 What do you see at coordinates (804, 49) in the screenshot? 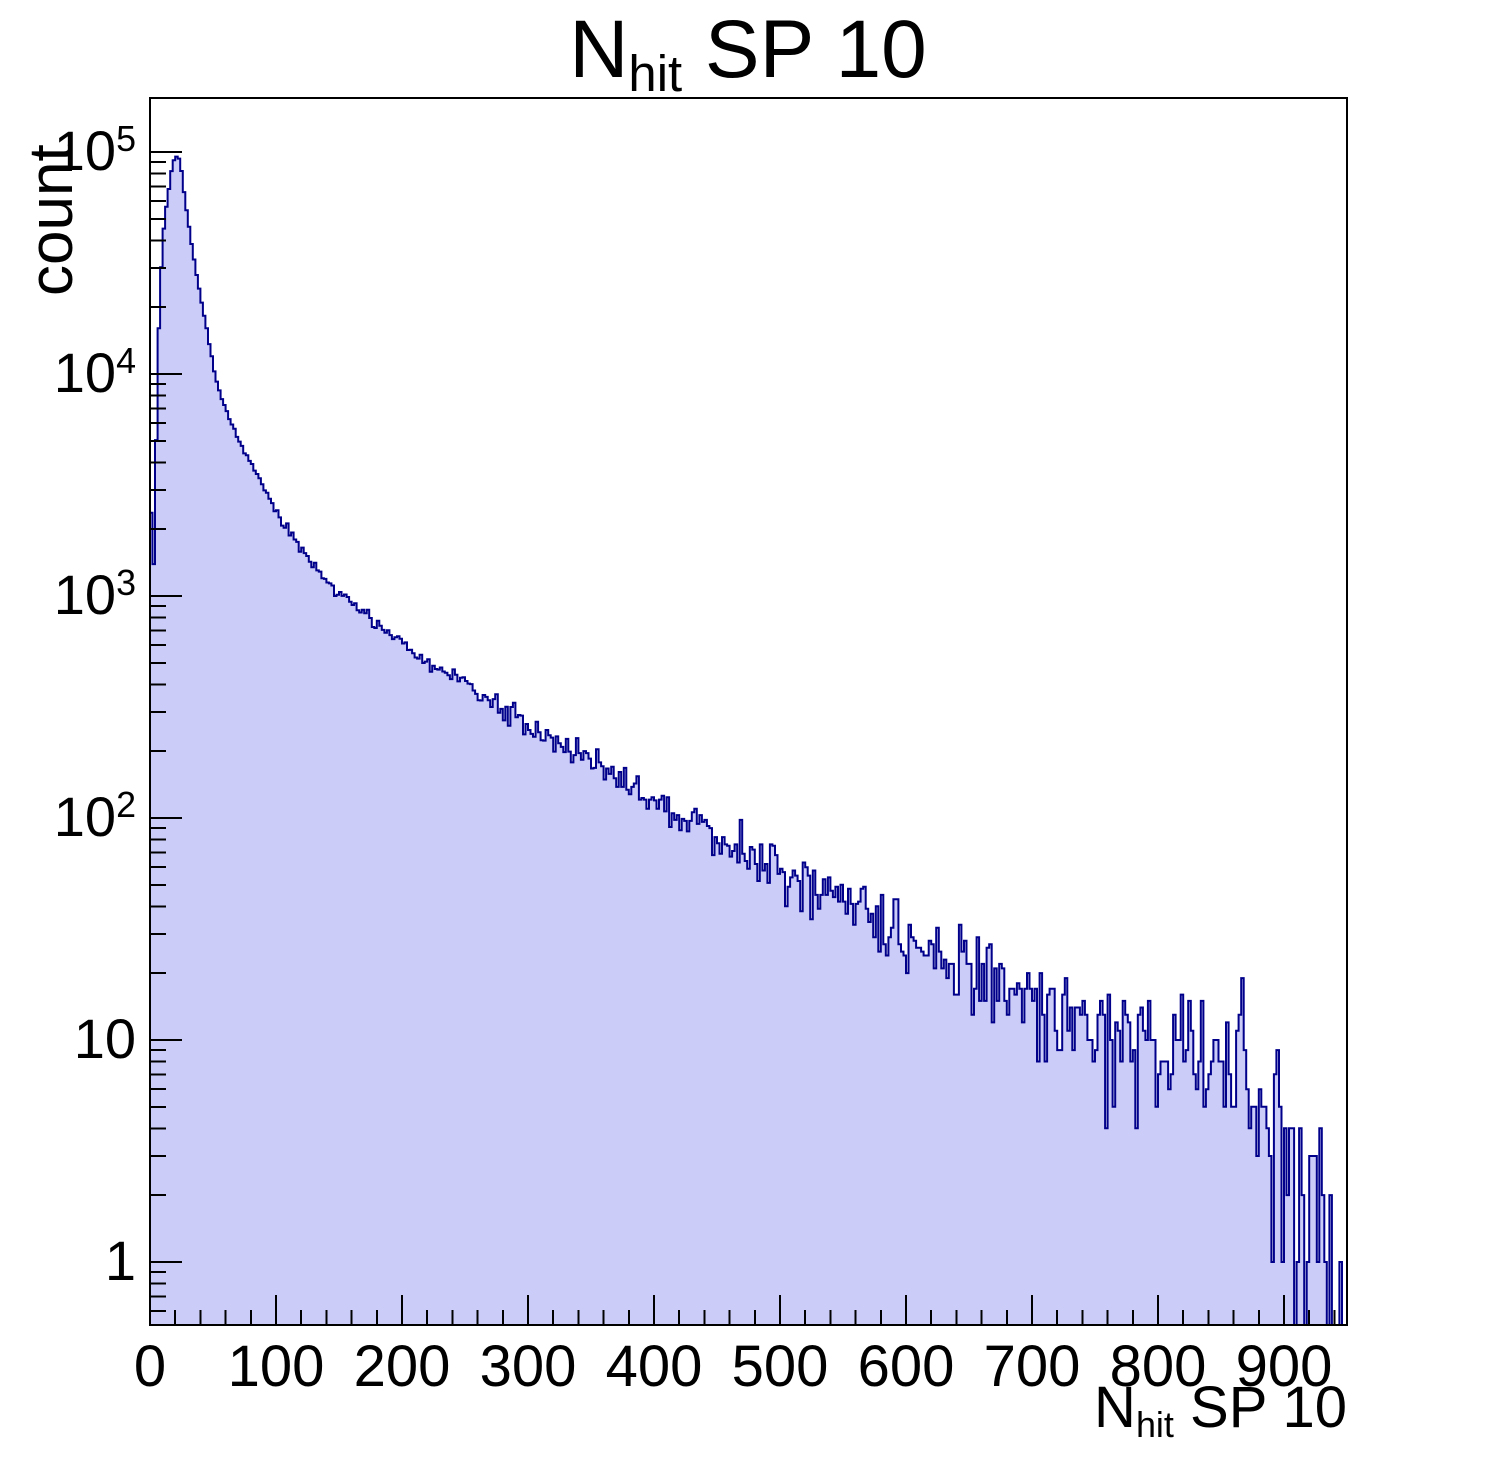
I see `chart-title-rest: SP 10` at bounding box center [804, 49].